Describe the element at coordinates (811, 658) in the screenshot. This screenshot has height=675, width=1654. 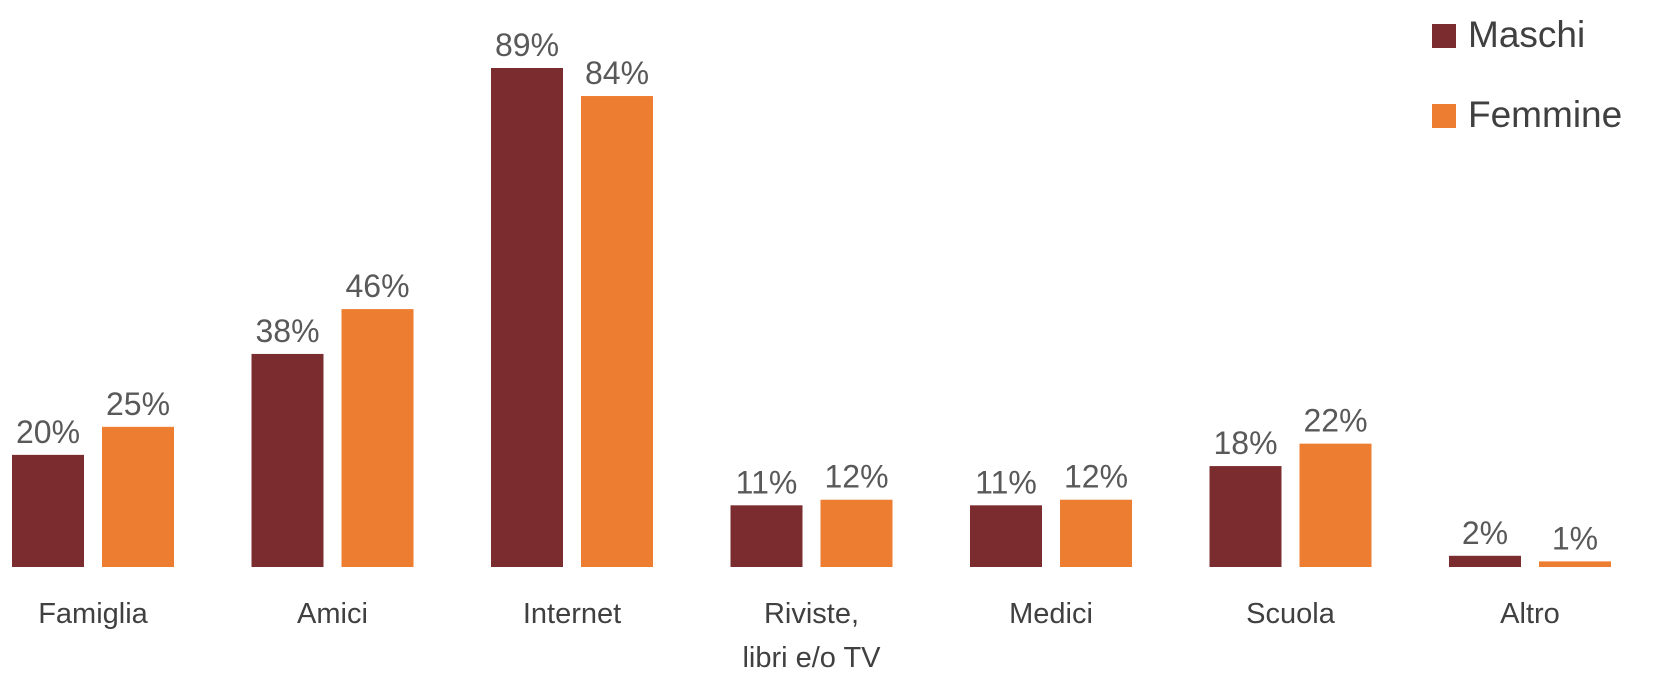
I see `category-label-line: libri e/o TV` at that location.